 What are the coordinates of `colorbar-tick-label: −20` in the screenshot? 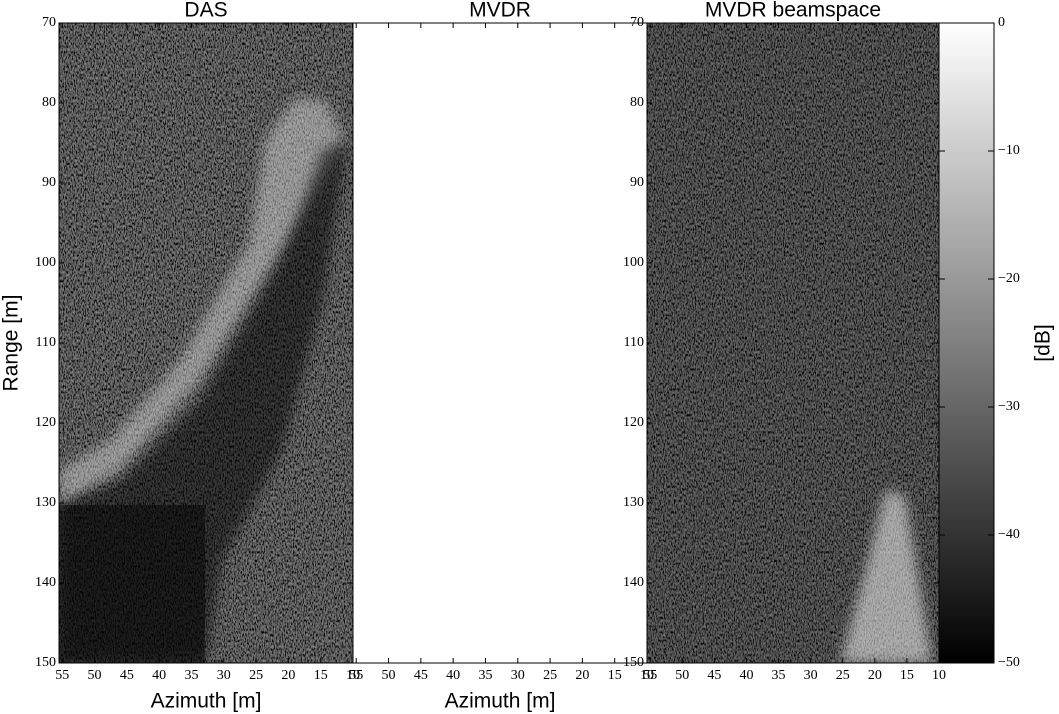 It's located at (1009, 278).